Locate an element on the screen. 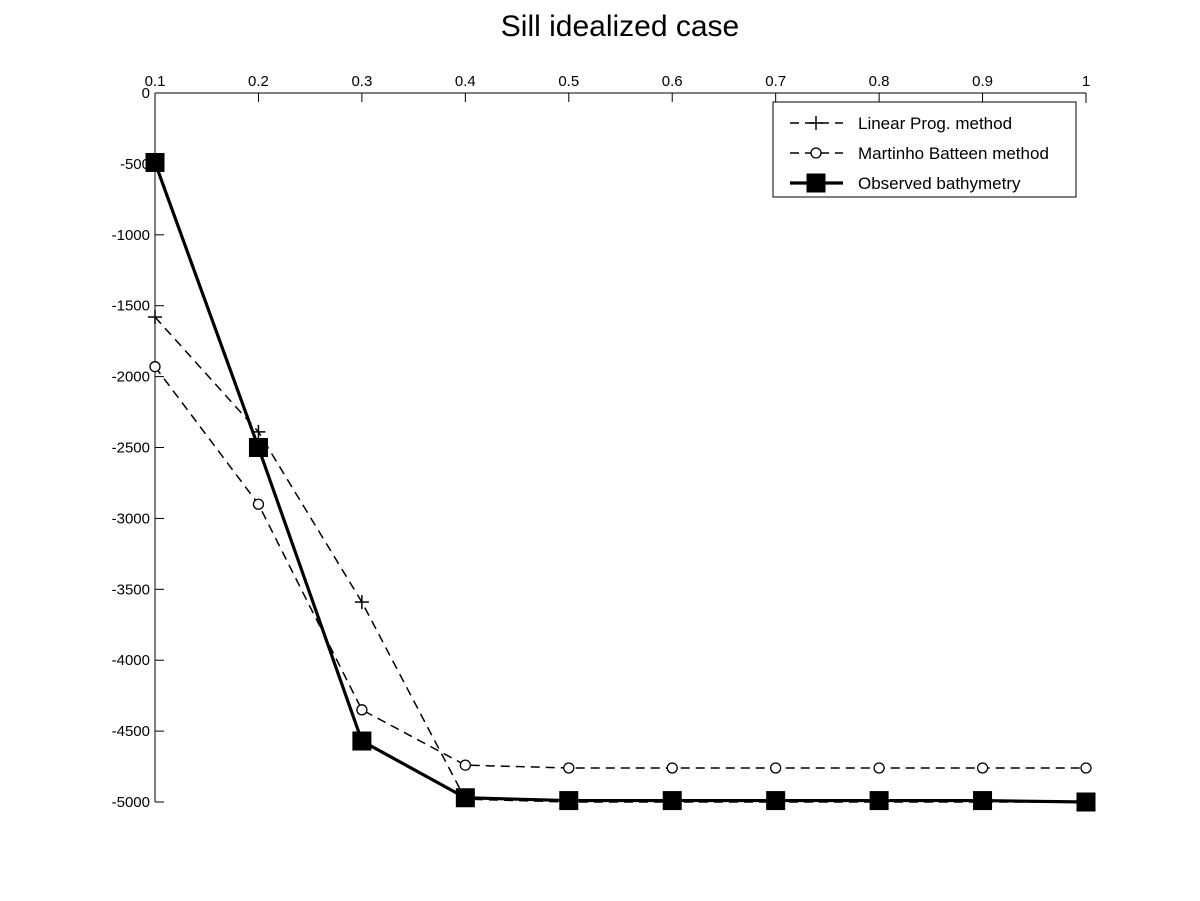 This screenshot has width=1200, height=901. y-tick-label: -1000 is located at coordinates (131, 235).